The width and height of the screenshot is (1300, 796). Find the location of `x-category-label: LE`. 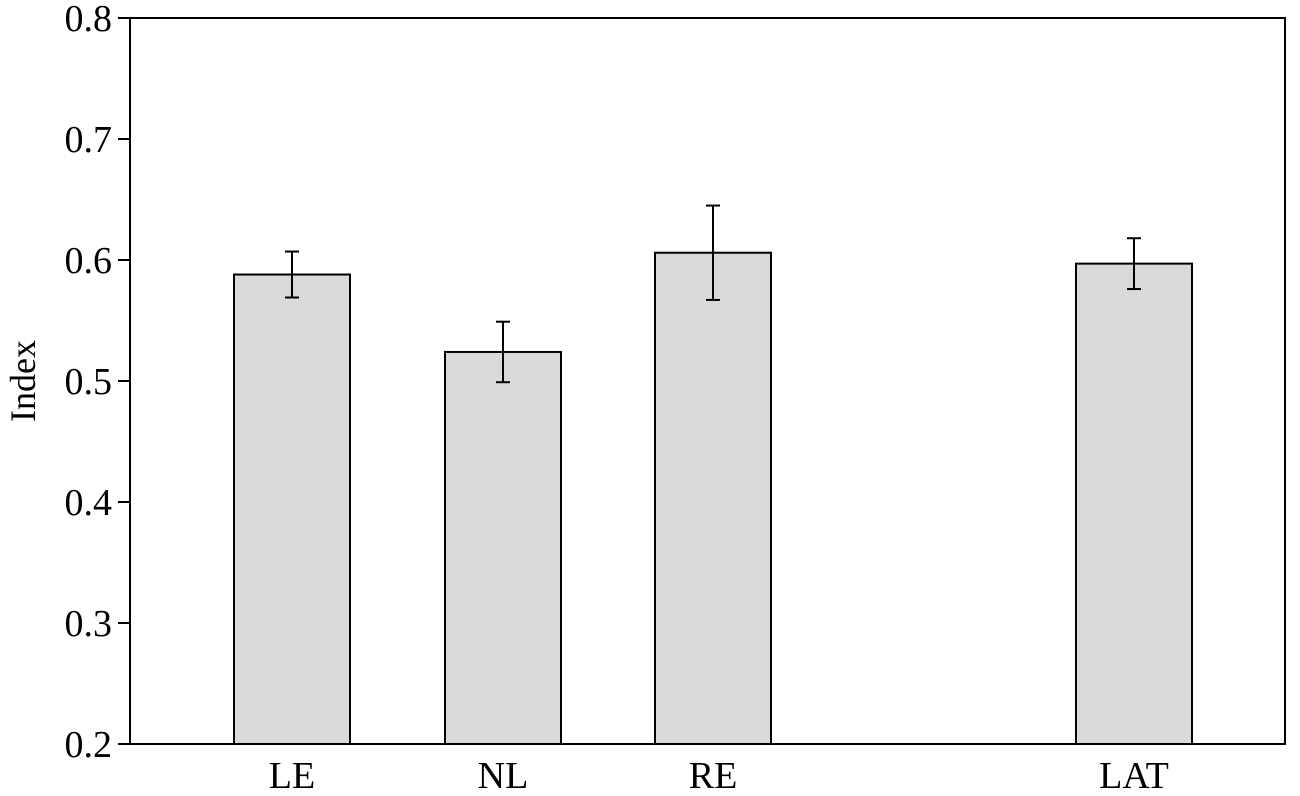

x-category-label: LE is located at coordinates (292, 775).